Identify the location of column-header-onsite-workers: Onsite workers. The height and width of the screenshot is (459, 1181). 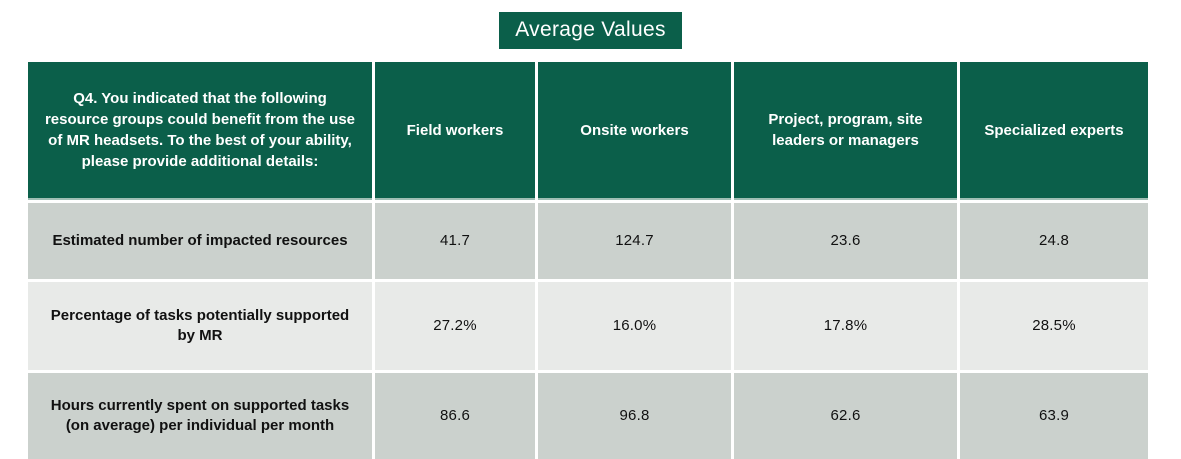
(634, 131).